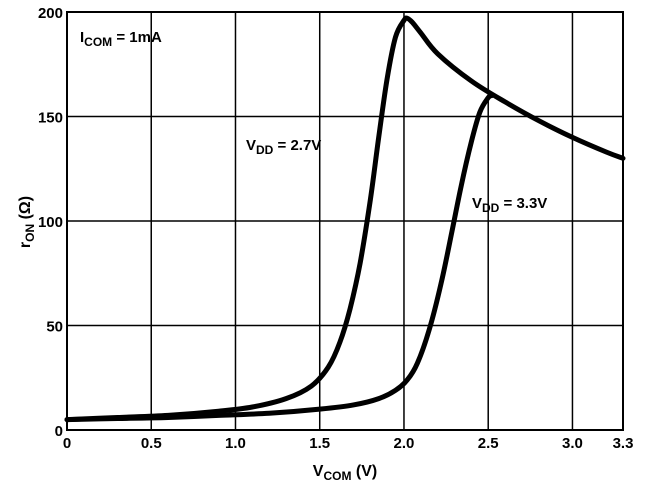 The height and width of the screenshot is (487, 652). I want to click on y-axis-label-main: r, so click(25, 245).